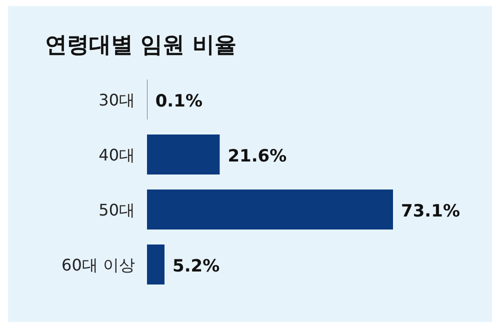 Image resolution: width=500 pixels, height=329 pixels. Describe the element at coordinates (140, 45) in the screenshot. I see `chart-title: 연령대별 임원 비율` at that location.